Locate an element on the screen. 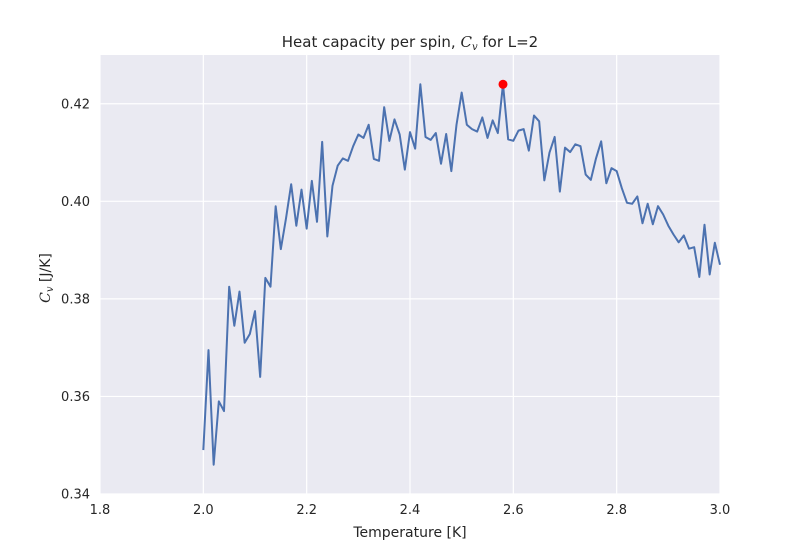 Image resolution: width=800 pixels, height=554 pixels. y-tick-label: 0.42 is located at coordinates (75, 104).